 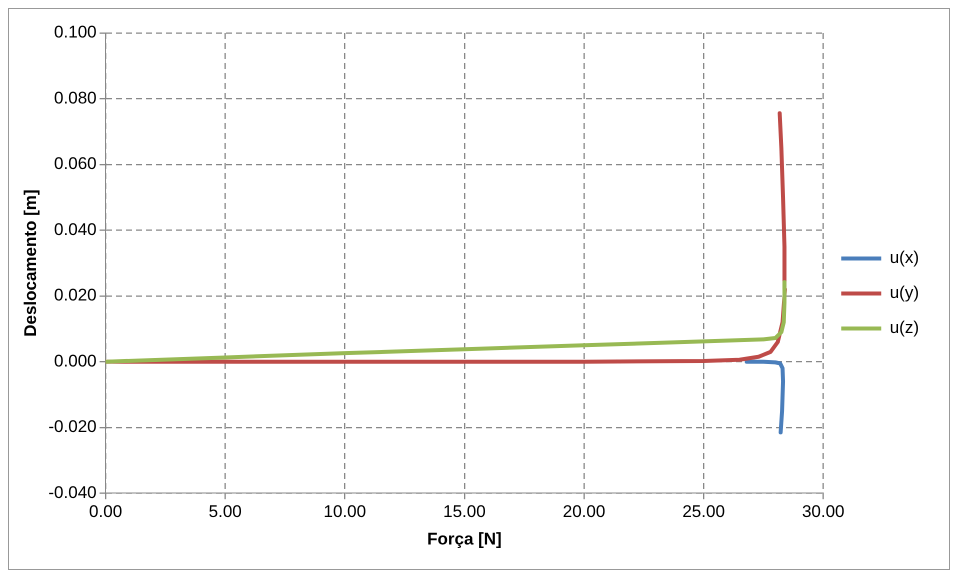 I want to click on x-tick-label: 30.00, so click(x=823, y=512).